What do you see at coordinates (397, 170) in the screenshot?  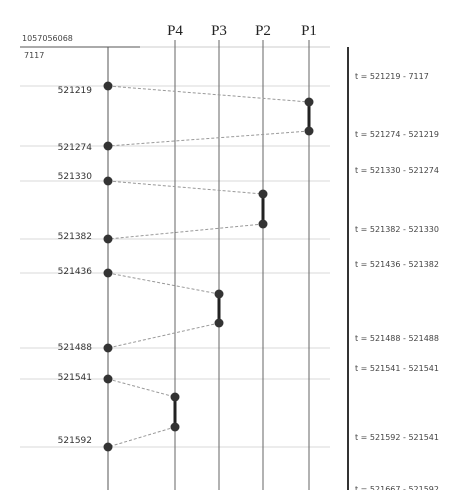 I see `interval-label: t = 521330 - 521274` at bounding box center [397, 170].